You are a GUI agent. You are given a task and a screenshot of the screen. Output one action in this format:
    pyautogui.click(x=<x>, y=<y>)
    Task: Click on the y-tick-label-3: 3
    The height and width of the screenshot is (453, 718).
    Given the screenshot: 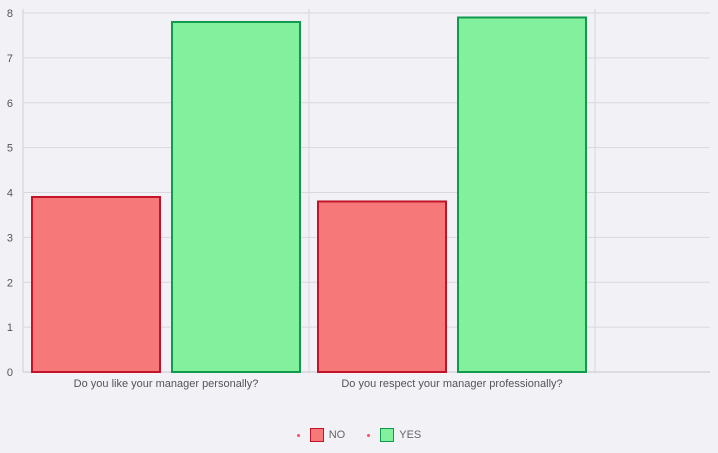 What is the action you would take?
    pyautogui.click(x=10, y=238)
    